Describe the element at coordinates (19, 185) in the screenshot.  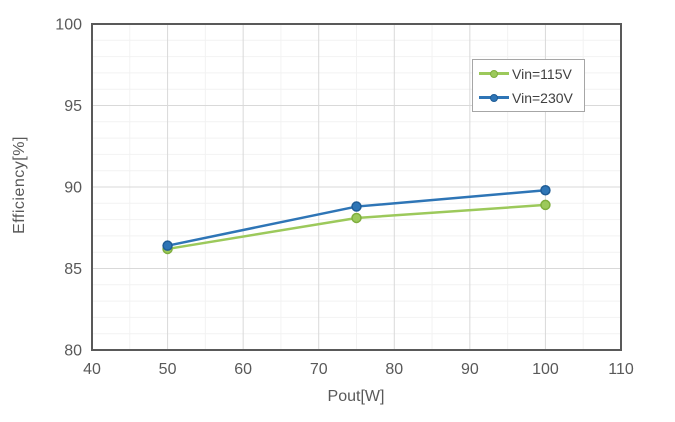
I see `y-axis-title: Efficiency[%]` at that location.